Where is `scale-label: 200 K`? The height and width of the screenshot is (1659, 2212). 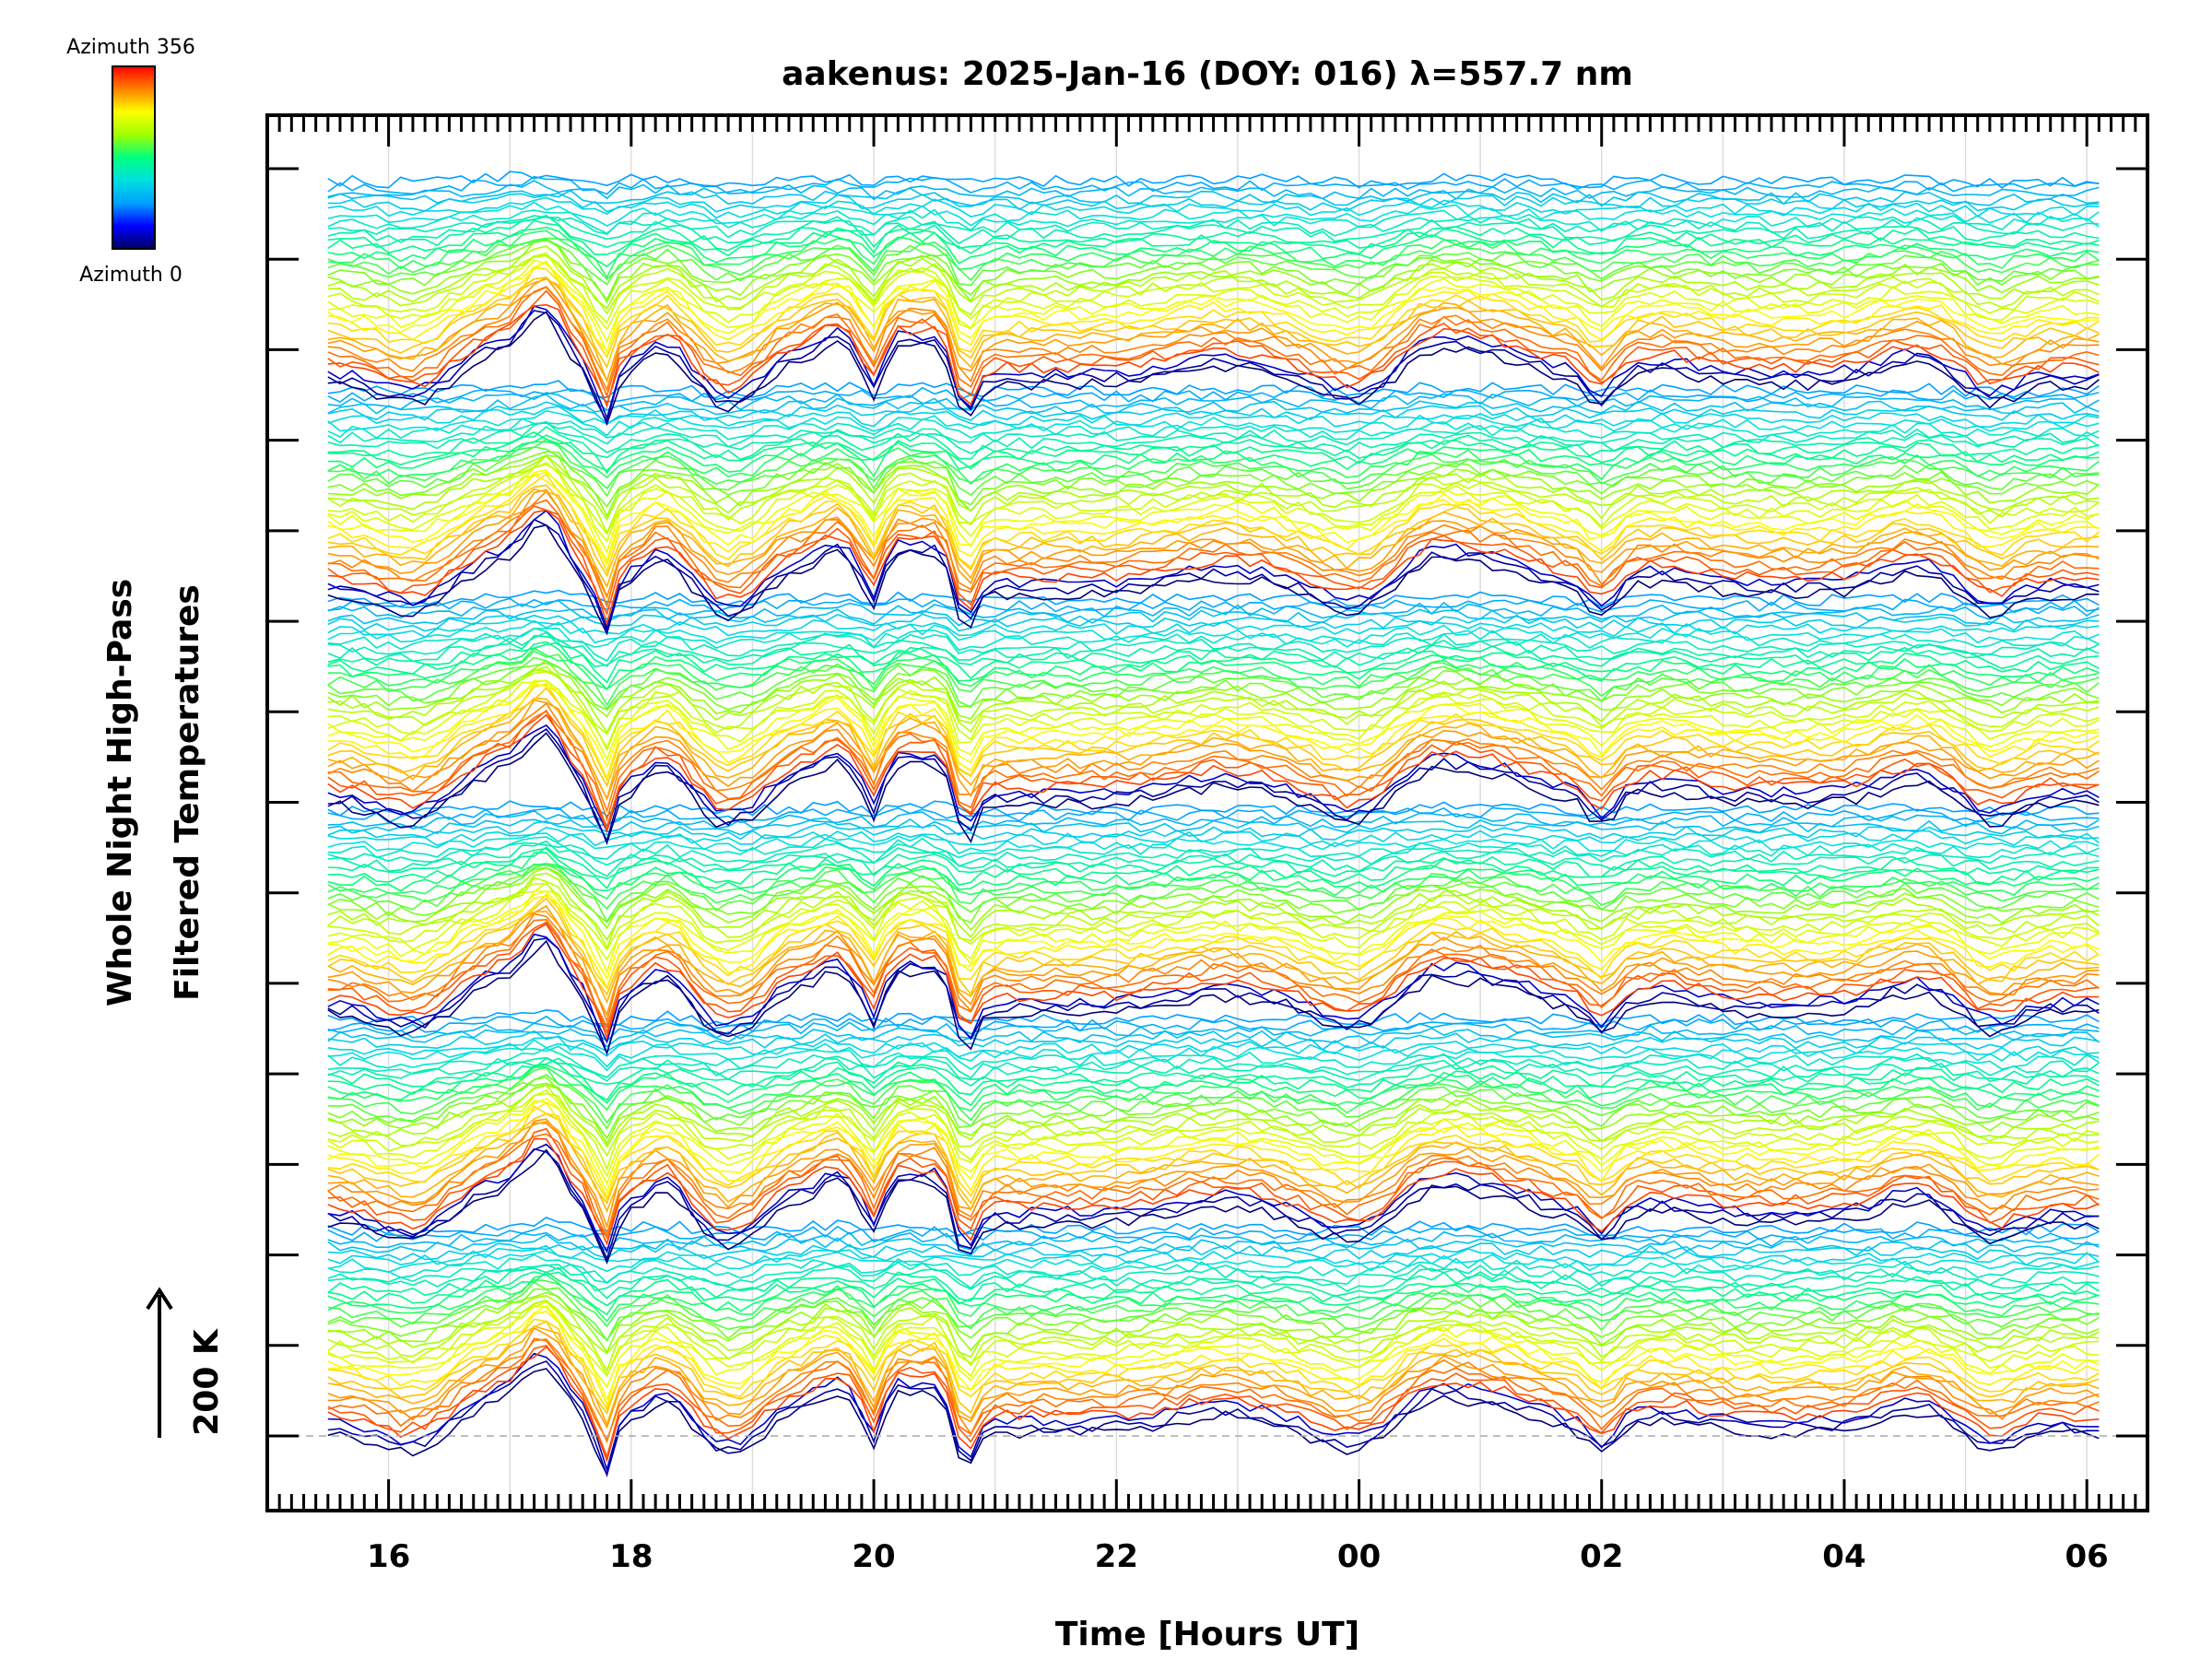
scale-label: 200 K is located at coordinates (207, 1382).